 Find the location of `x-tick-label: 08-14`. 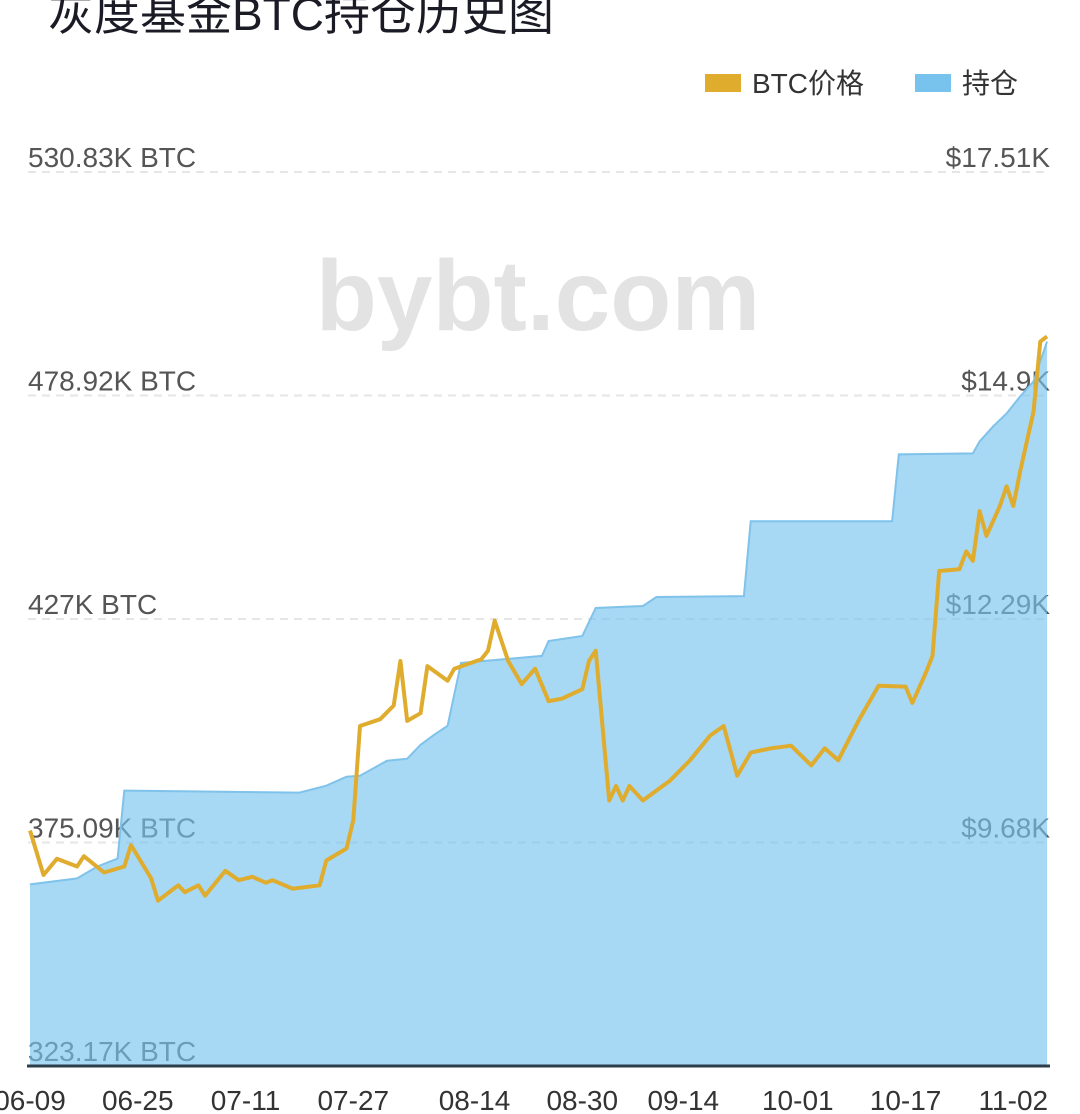

x-tick-label: 08-14 is located at coordinates (475, 1099).